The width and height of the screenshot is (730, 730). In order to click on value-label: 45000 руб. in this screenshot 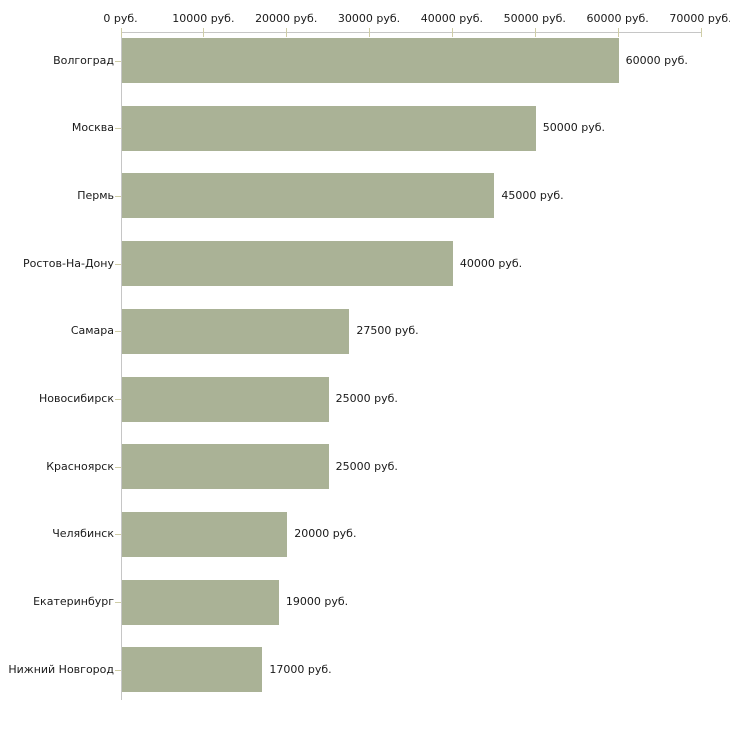, I will do `click(532, 195)`.